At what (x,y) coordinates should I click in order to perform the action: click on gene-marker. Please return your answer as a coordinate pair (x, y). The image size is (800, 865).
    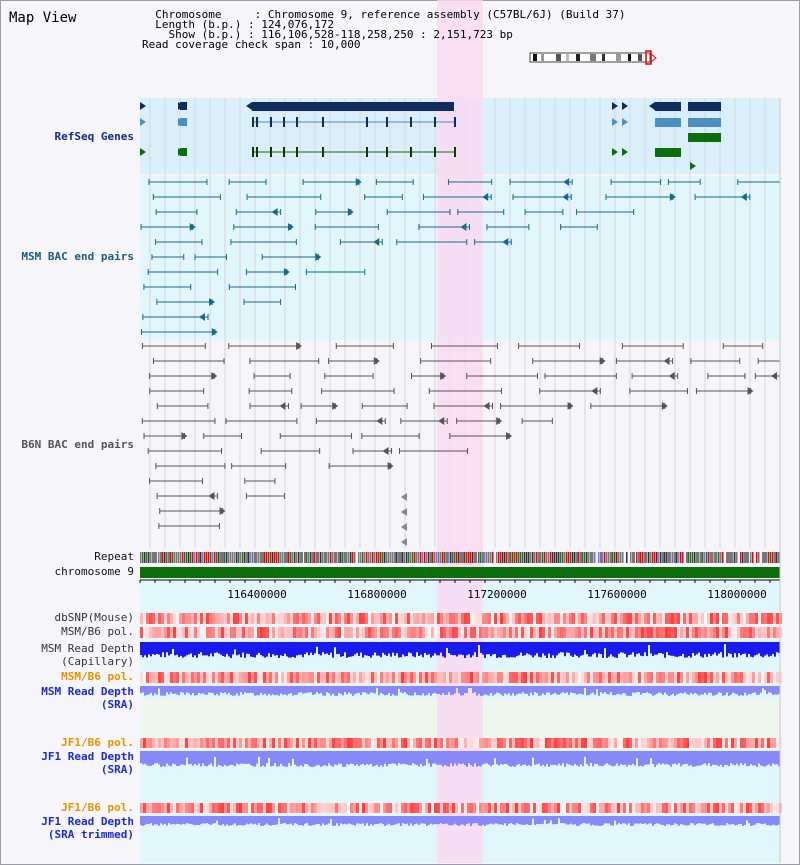
    Looking at the image, I should click on (625, 152).